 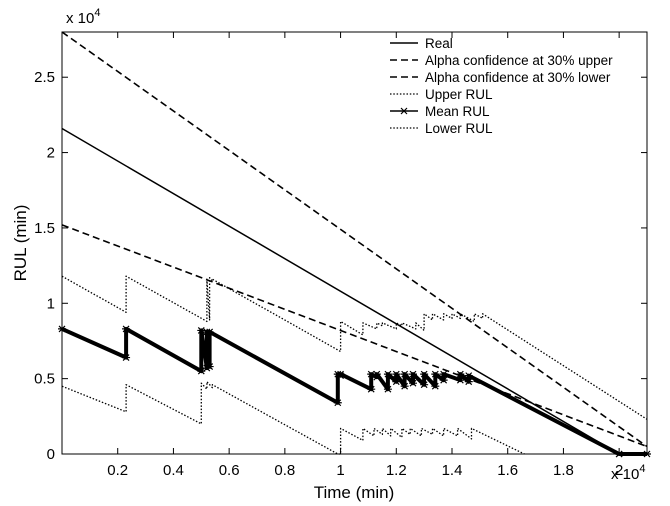 What do you see at coordinates (404, 111) in the screenshot?
I see `legend-marker` at bounding box center [404, 111].